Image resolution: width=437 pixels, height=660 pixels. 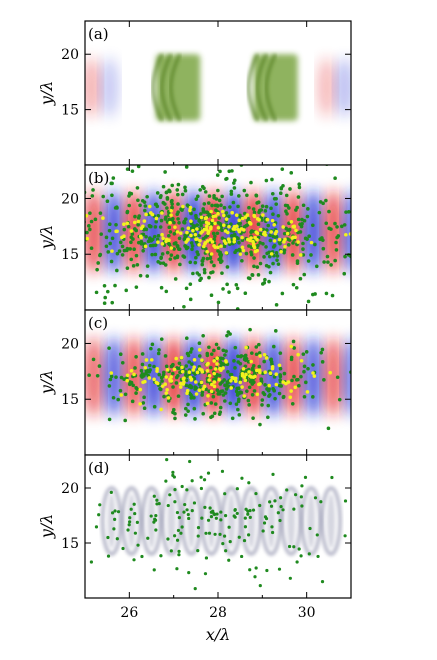 What do you see at coordinates (253, 87) in the screenshot?
I see `density-arc` at bounding box center [253, 87].